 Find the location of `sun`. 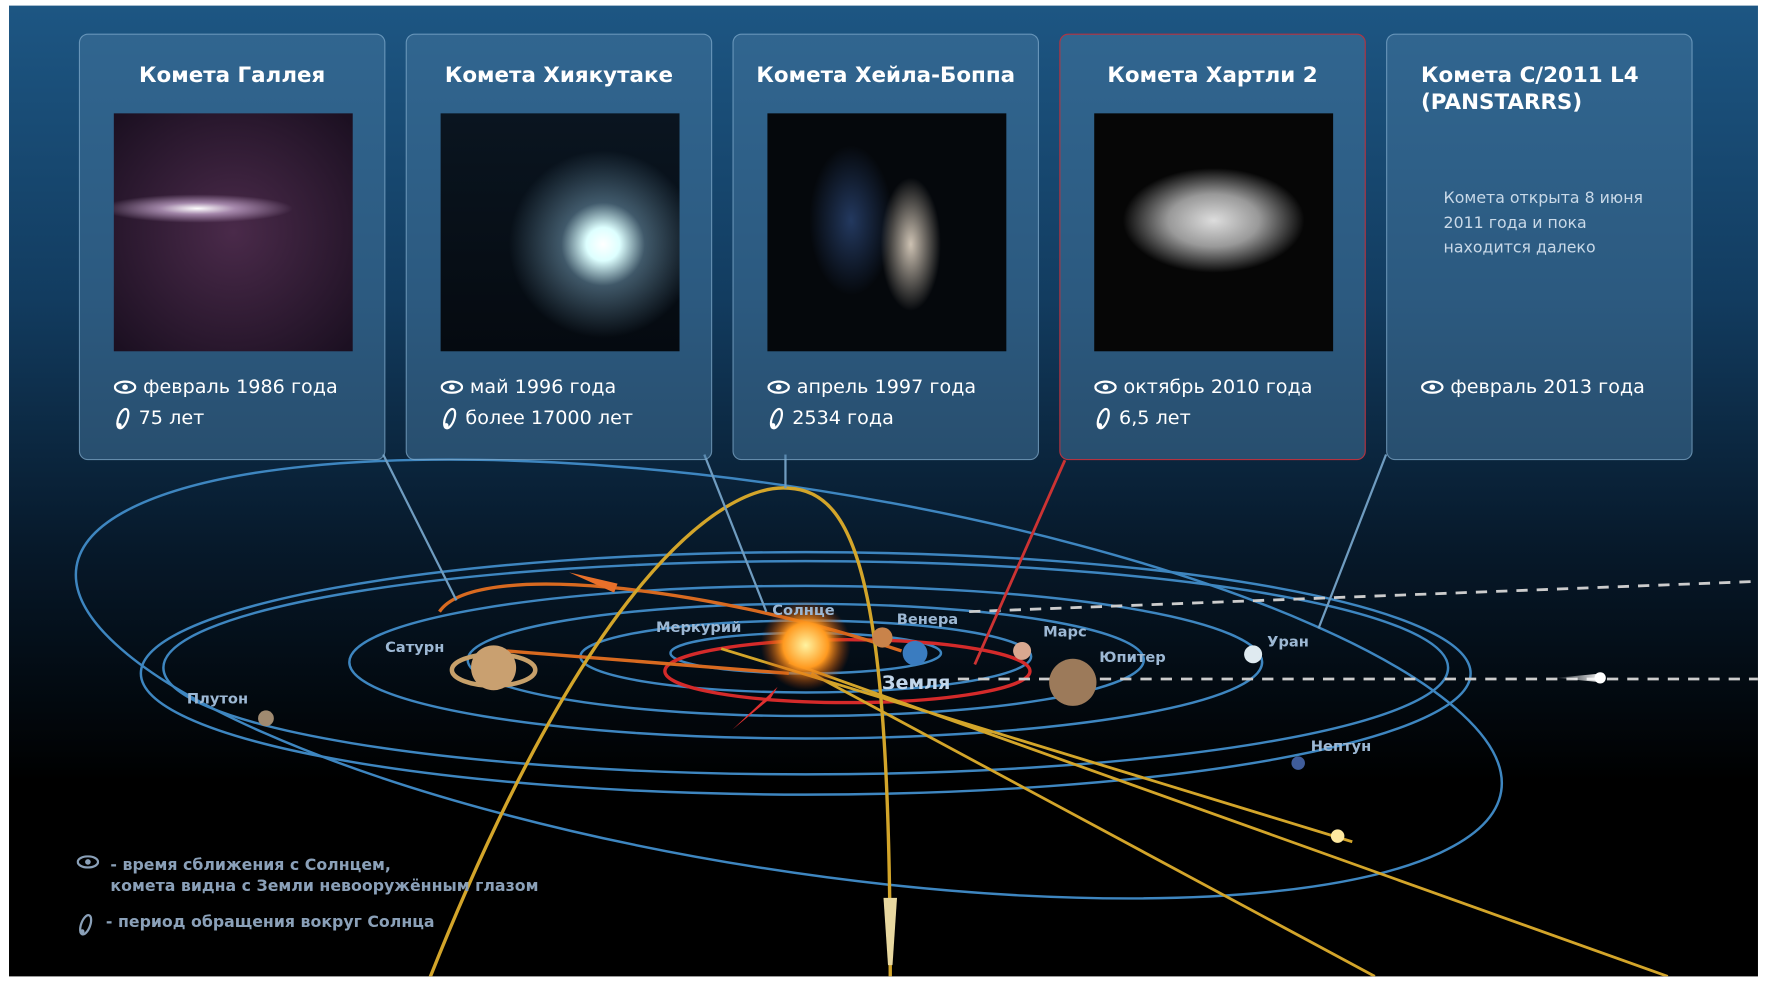

sun is located at coordinates (805, 645).